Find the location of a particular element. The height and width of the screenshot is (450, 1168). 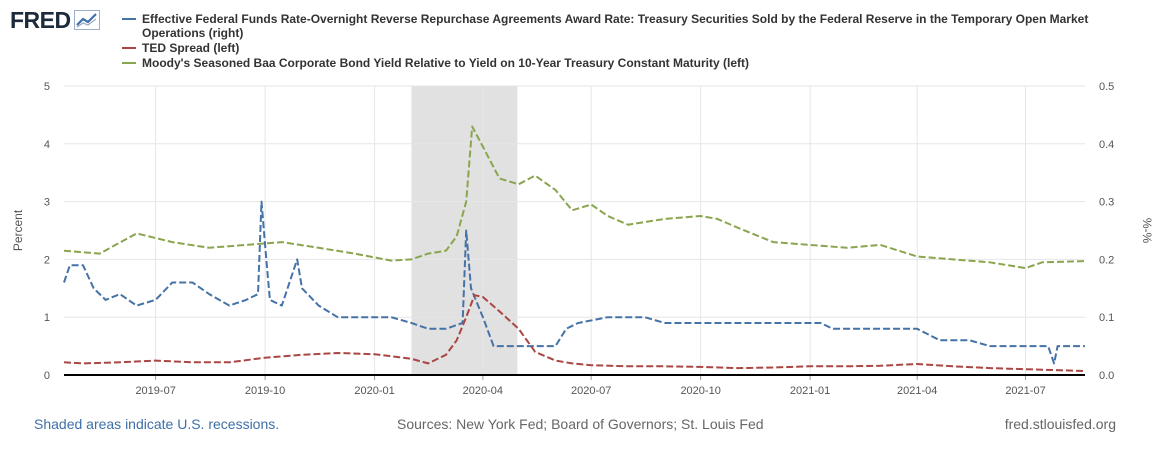

x-tick-label: 2021-07 is located at coordinates (1025, 391).